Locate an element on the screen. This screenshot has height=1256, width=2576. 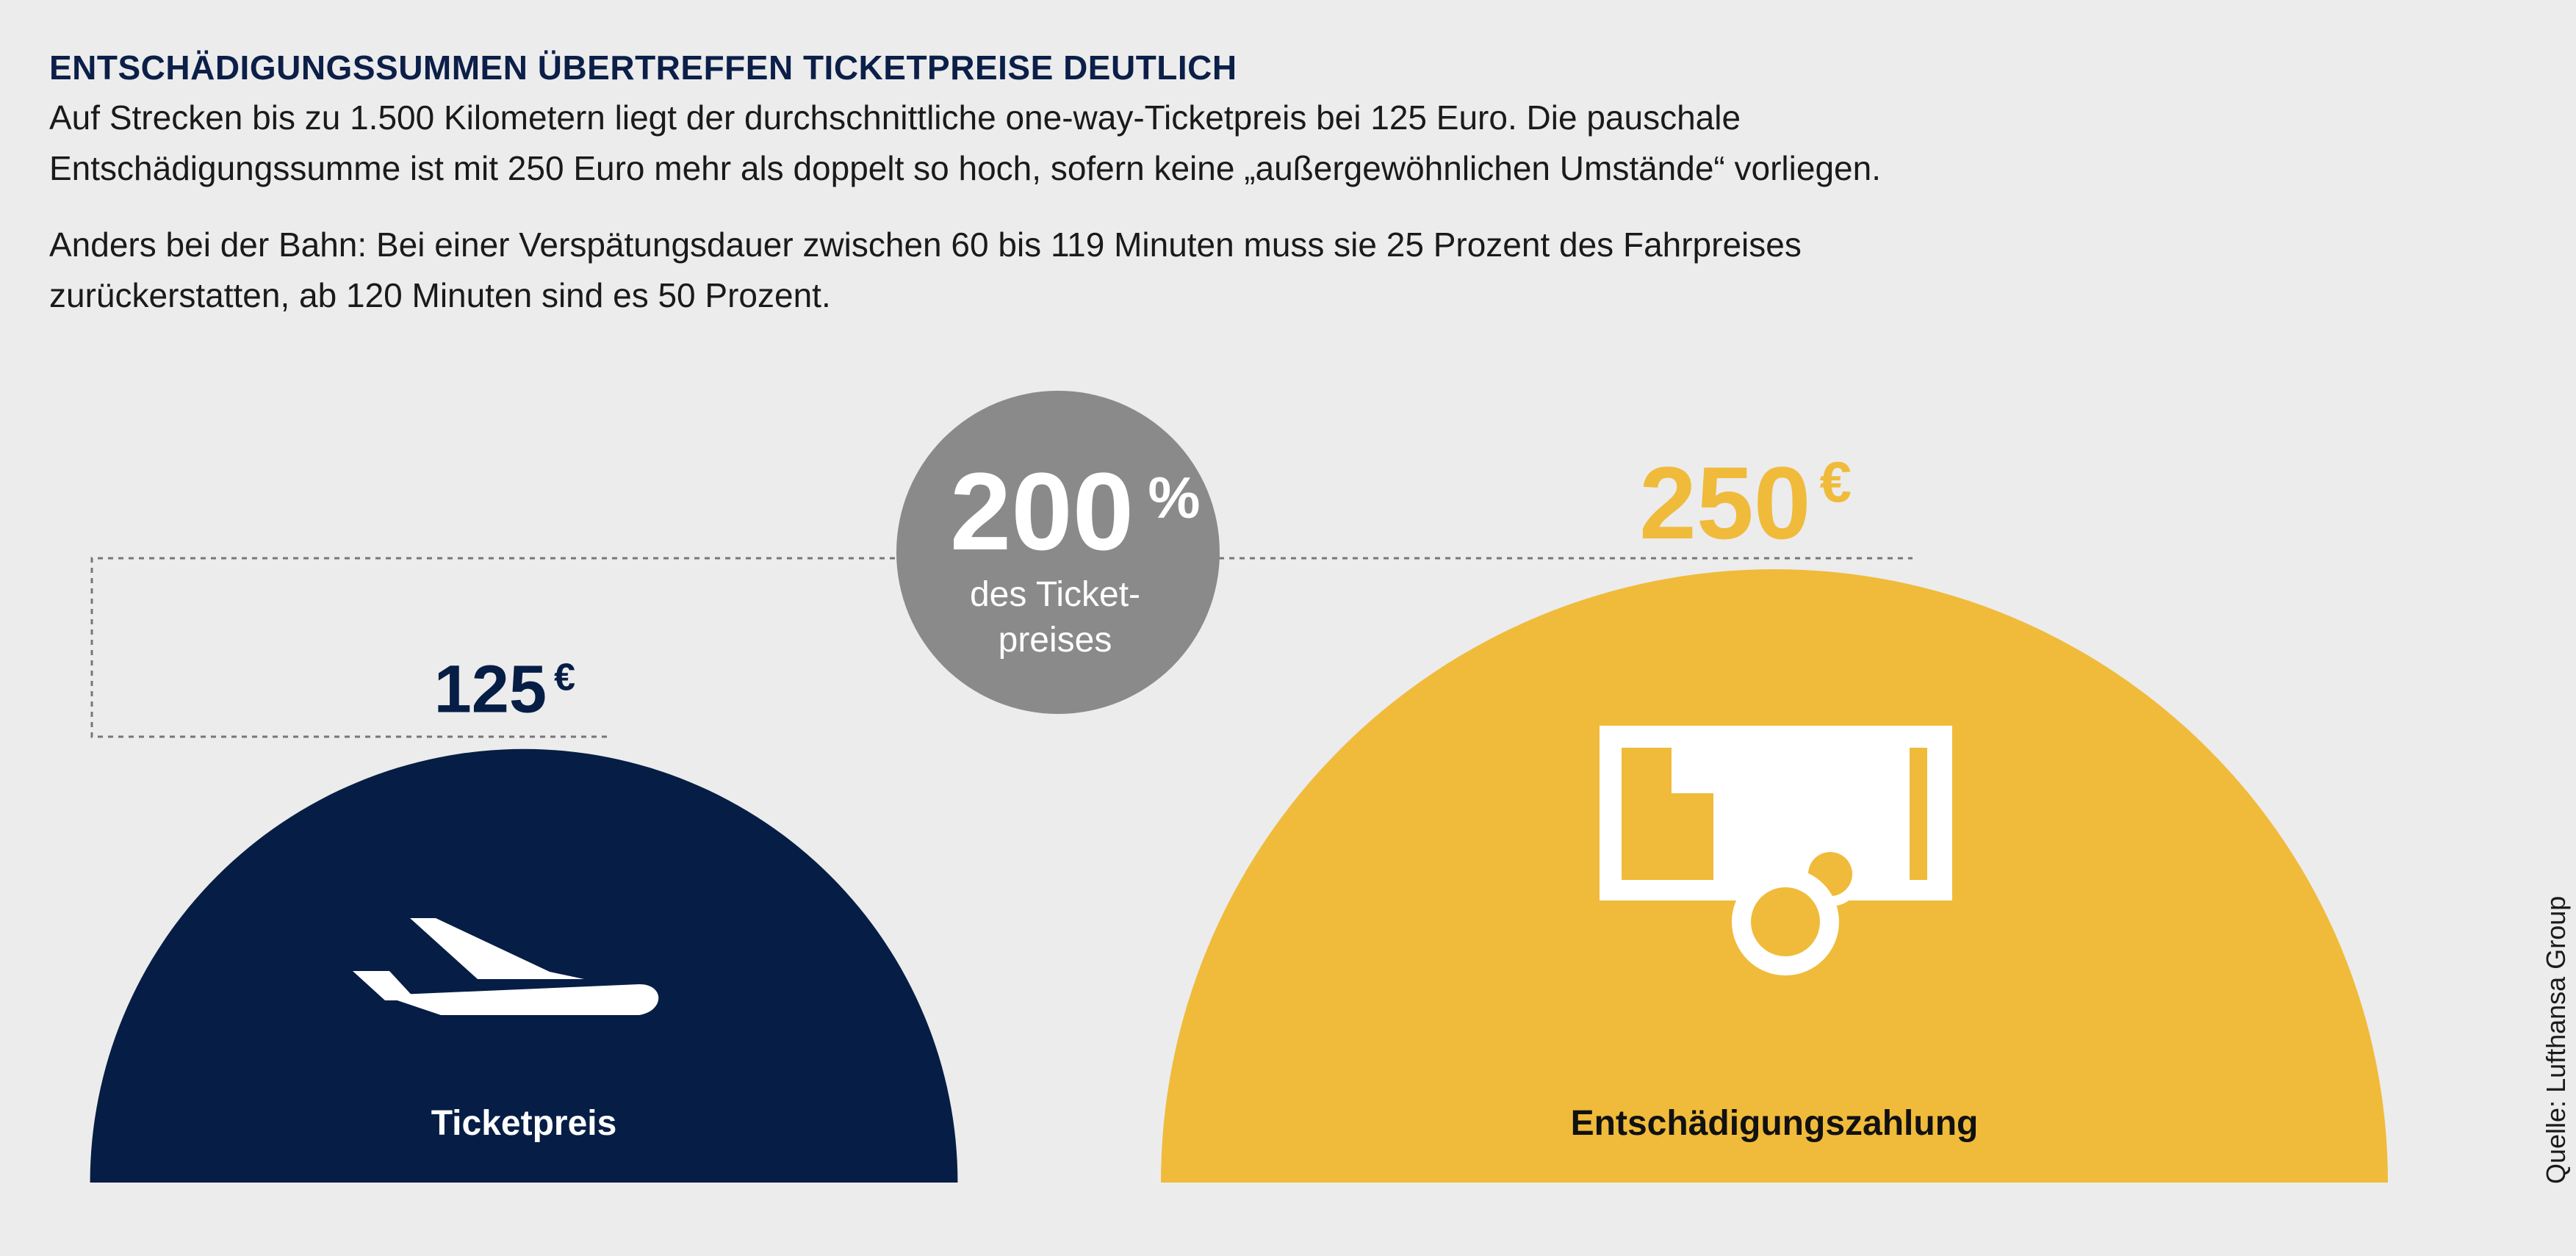
value-label-entschaedigung: 250 € is located at coordinates (1745, 502).